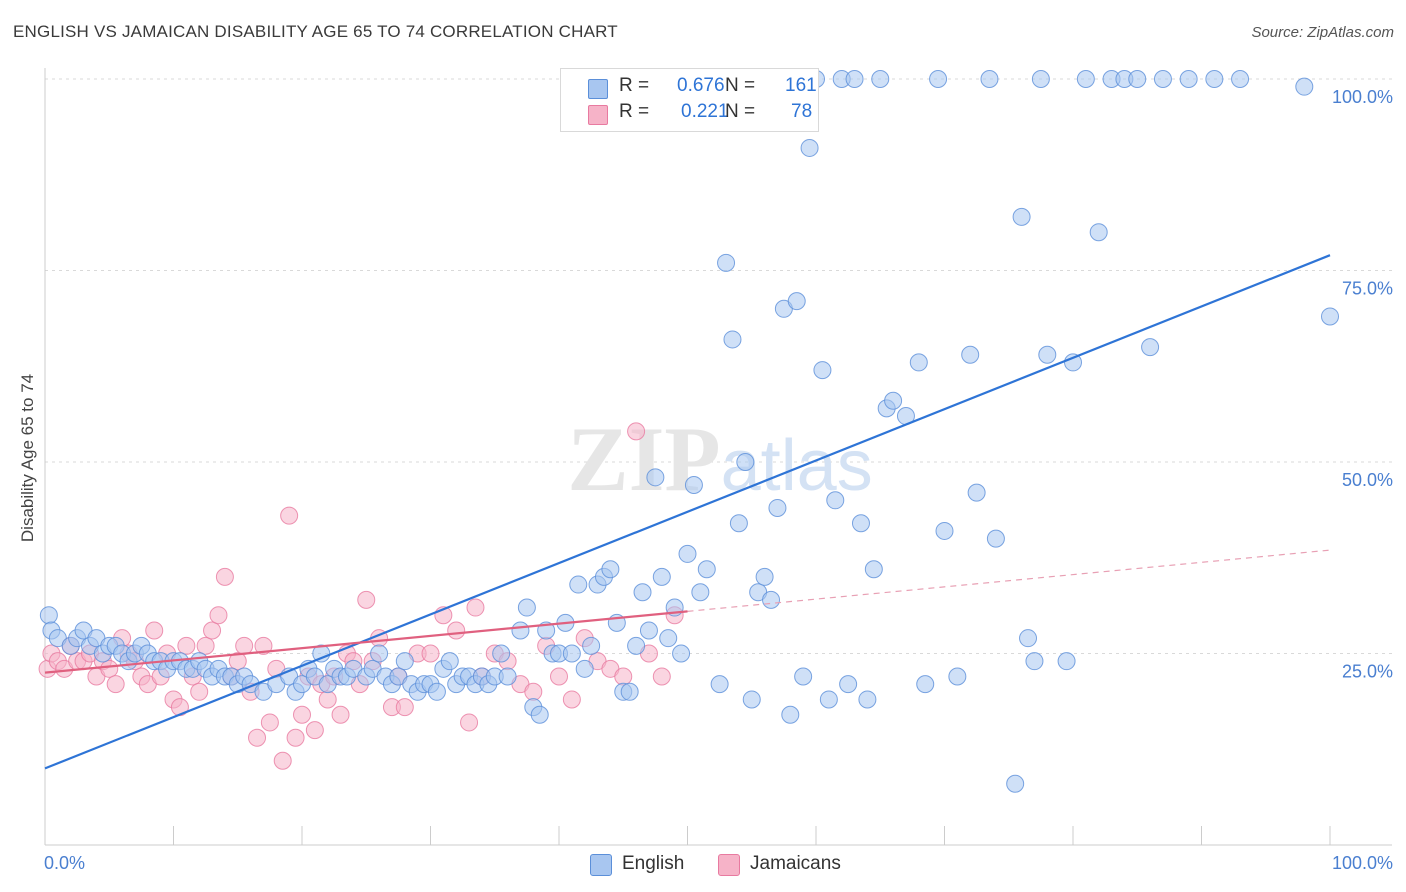  I want to click on y-tick-label: 25.0%, so click(1367, 672).